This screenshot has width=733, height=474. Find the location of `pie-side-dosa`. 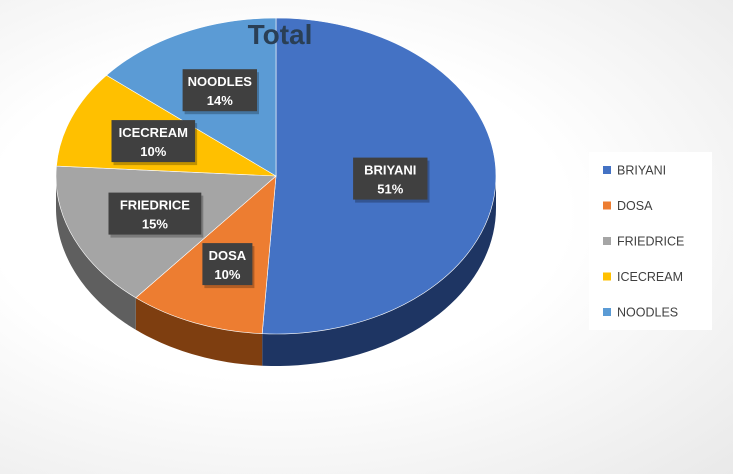

pie-side-dosa is located at coordinates (199, 331).